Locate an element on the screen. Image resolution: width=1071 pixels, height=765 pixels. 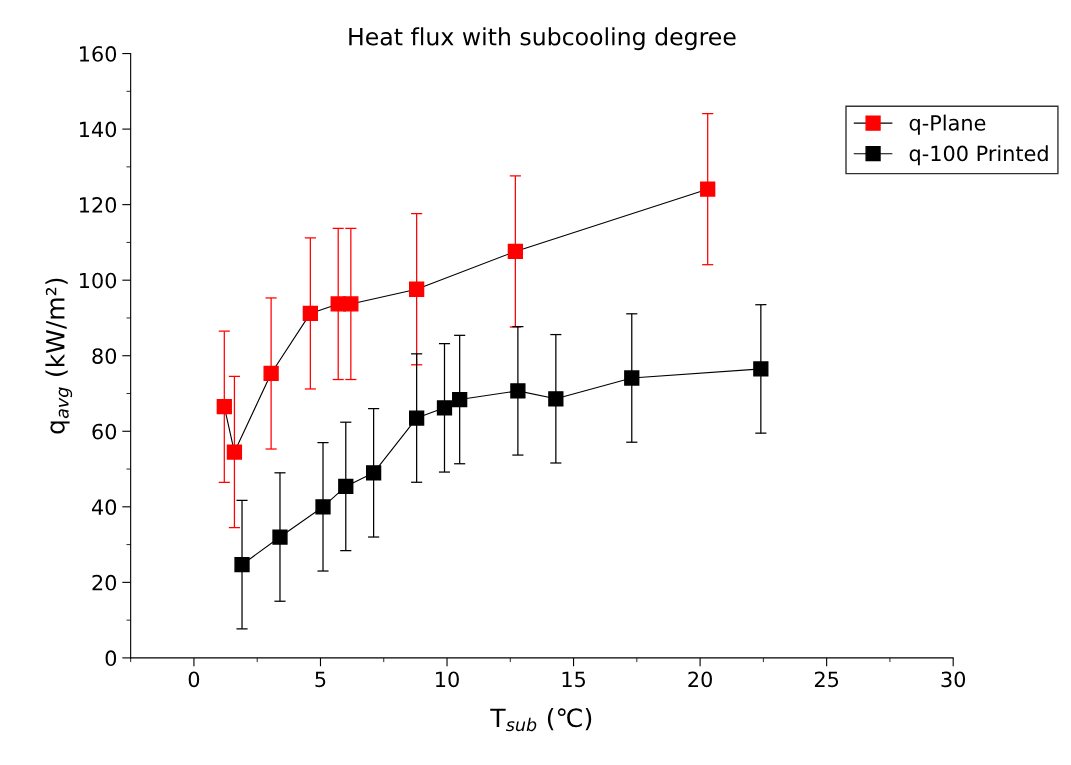
y-tick-label: 60 is located at coordinates (104, 431).